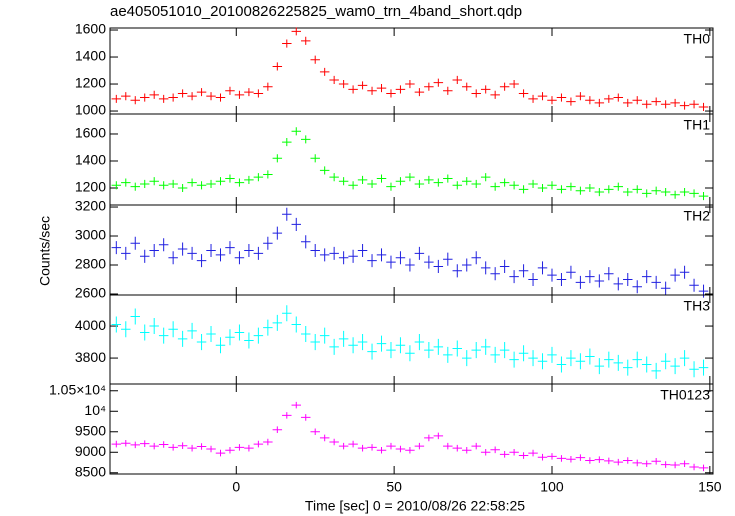 Image resolution: width=735 pixels, height=516 pixels. What do you see at coordinates (90, 160) in the screenshot?
I see `y-tick-label: 1400` at bounding box center [90, 160].